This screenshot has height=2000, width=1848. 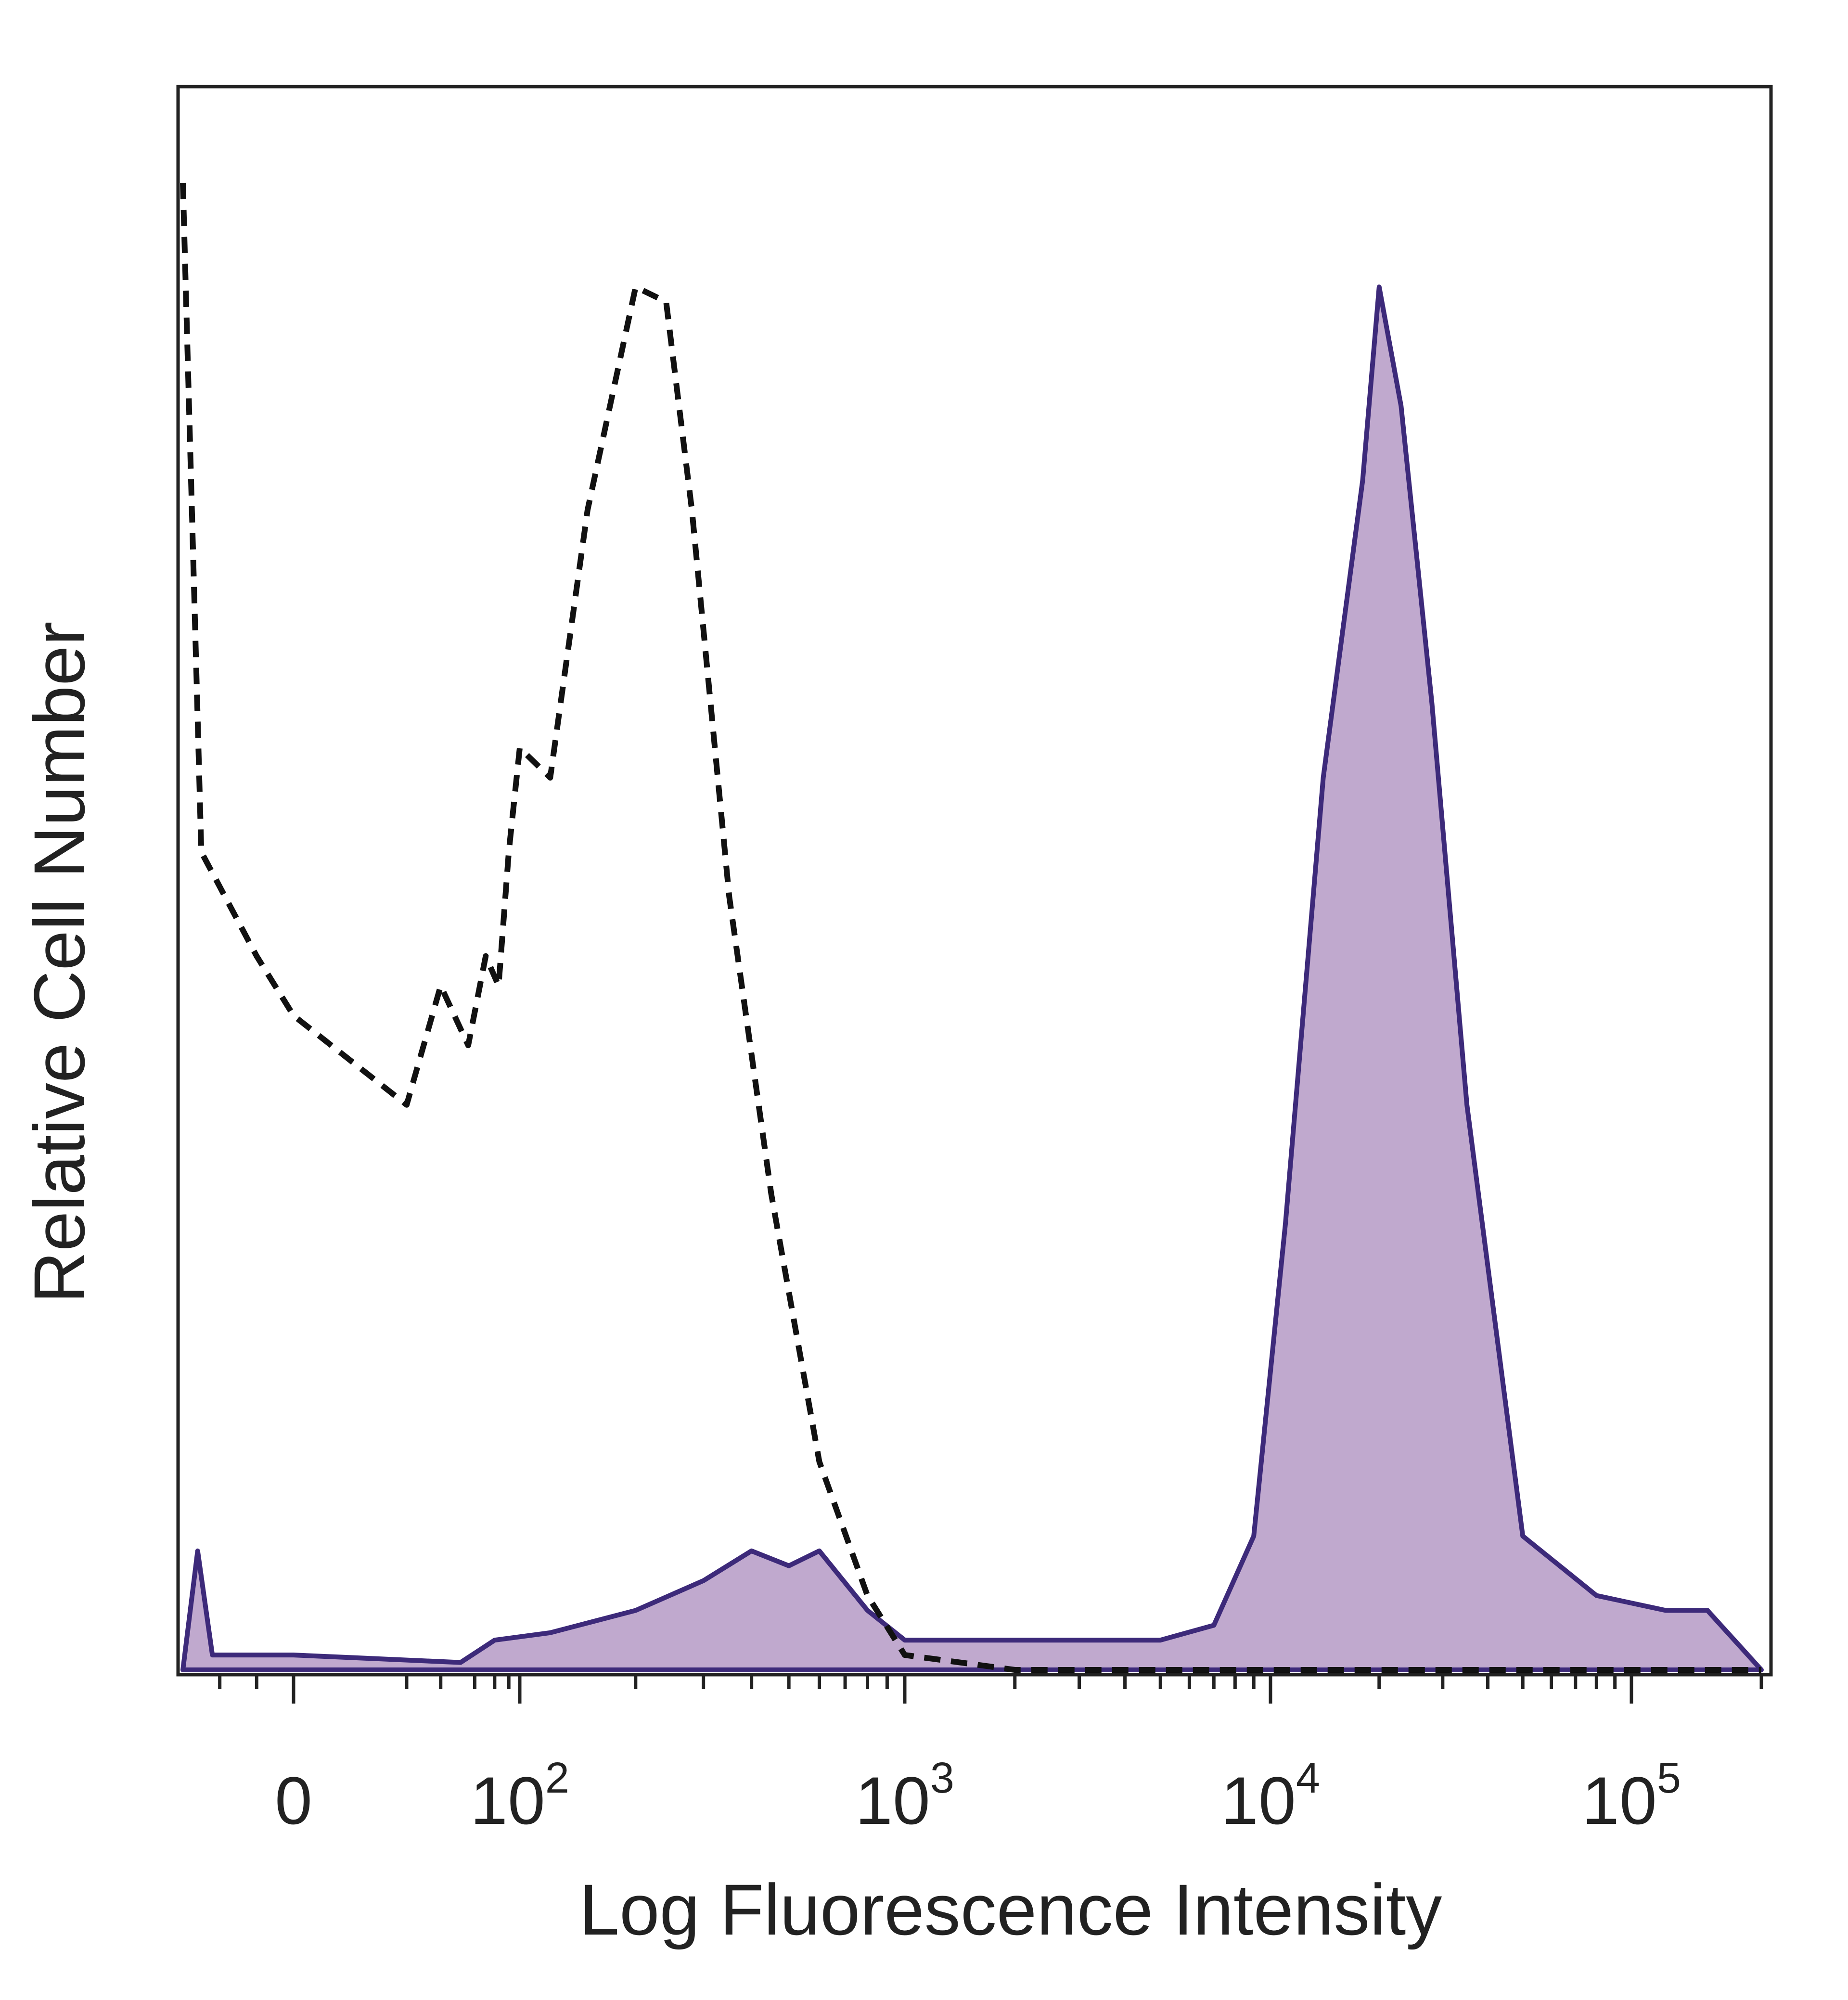 I want to click on y-axis-title: Relative Cell Number, so click(x=59, y=962).